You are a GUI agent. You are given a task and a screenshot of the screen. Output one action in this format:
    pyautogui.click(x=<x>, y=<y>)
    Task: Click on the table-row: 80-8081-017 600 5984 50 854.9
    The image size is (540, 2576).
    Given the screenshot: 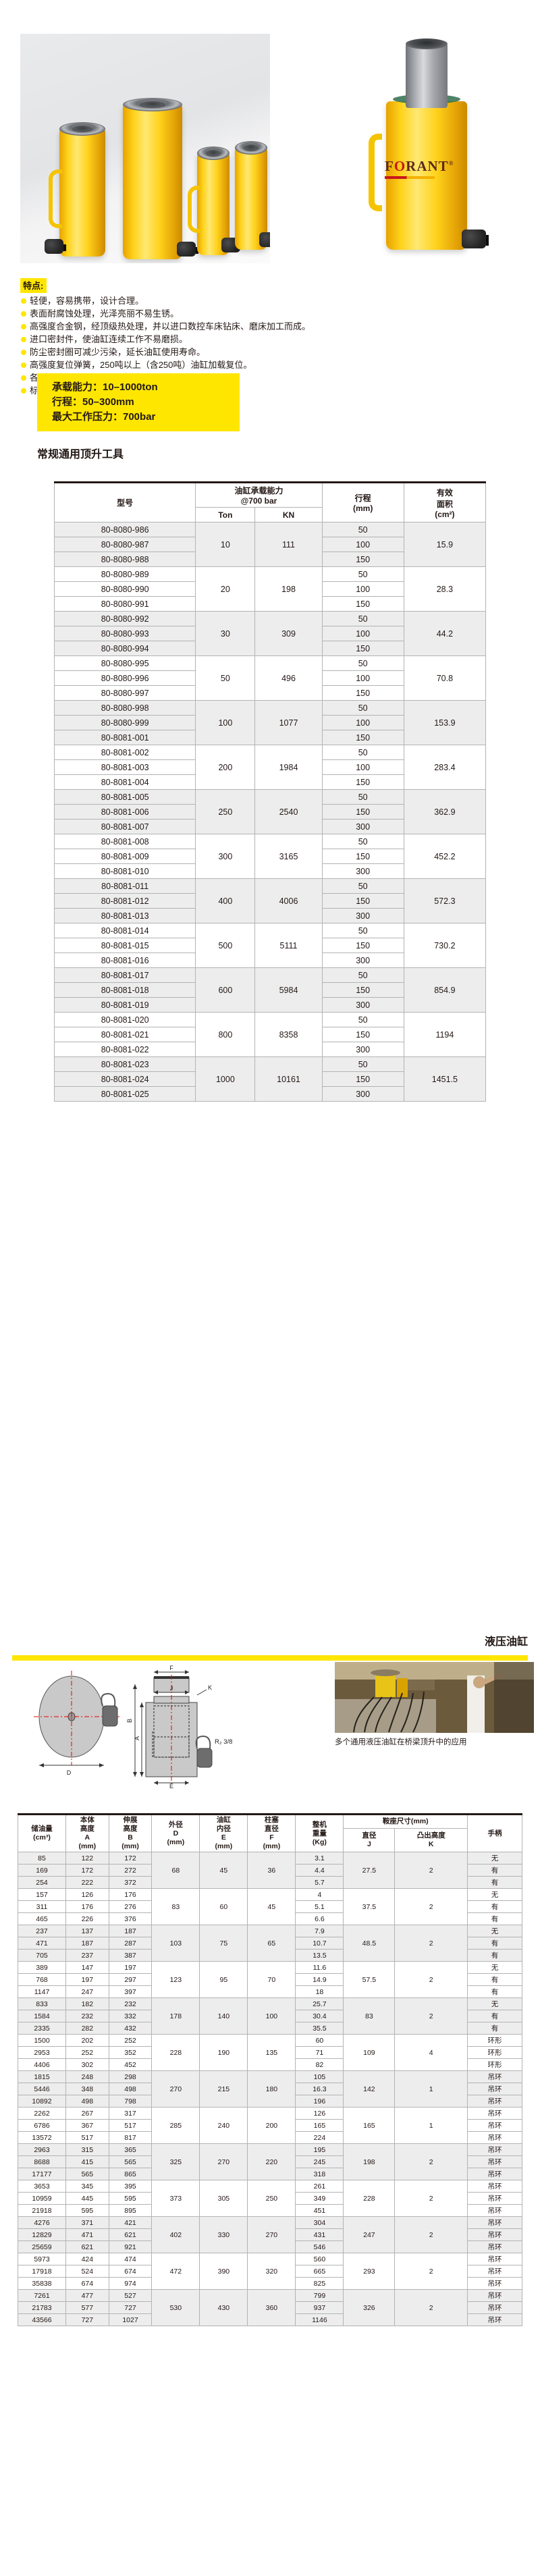 What is the action you would take?
    pyautogui.click(x=270, y=990)
    